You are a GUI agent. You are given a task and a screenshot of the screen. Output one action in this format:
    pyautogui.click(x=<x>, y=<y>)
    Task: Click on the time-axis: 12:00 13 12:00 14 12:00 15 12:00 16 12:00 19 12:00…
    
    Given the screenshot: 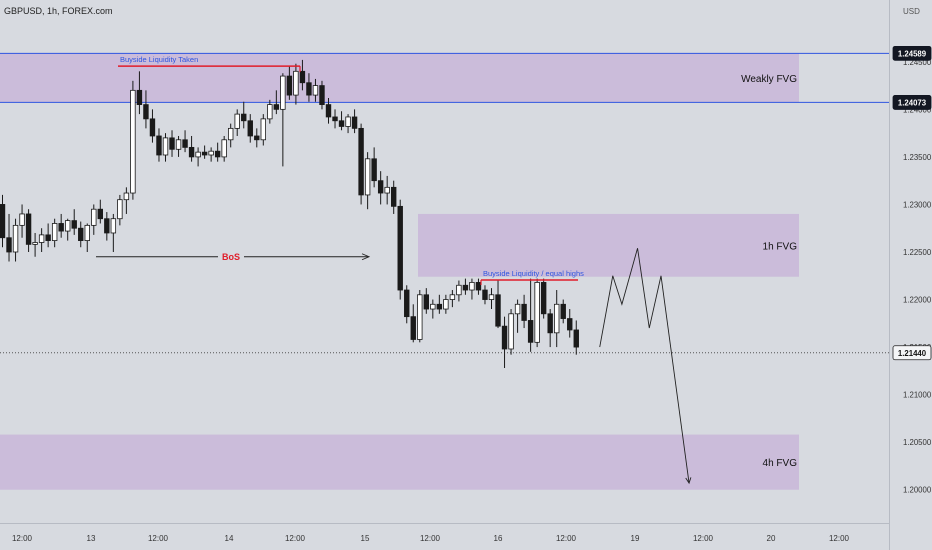 What is the action you would take?
    pyautogui.click(x=431, y=538)
    